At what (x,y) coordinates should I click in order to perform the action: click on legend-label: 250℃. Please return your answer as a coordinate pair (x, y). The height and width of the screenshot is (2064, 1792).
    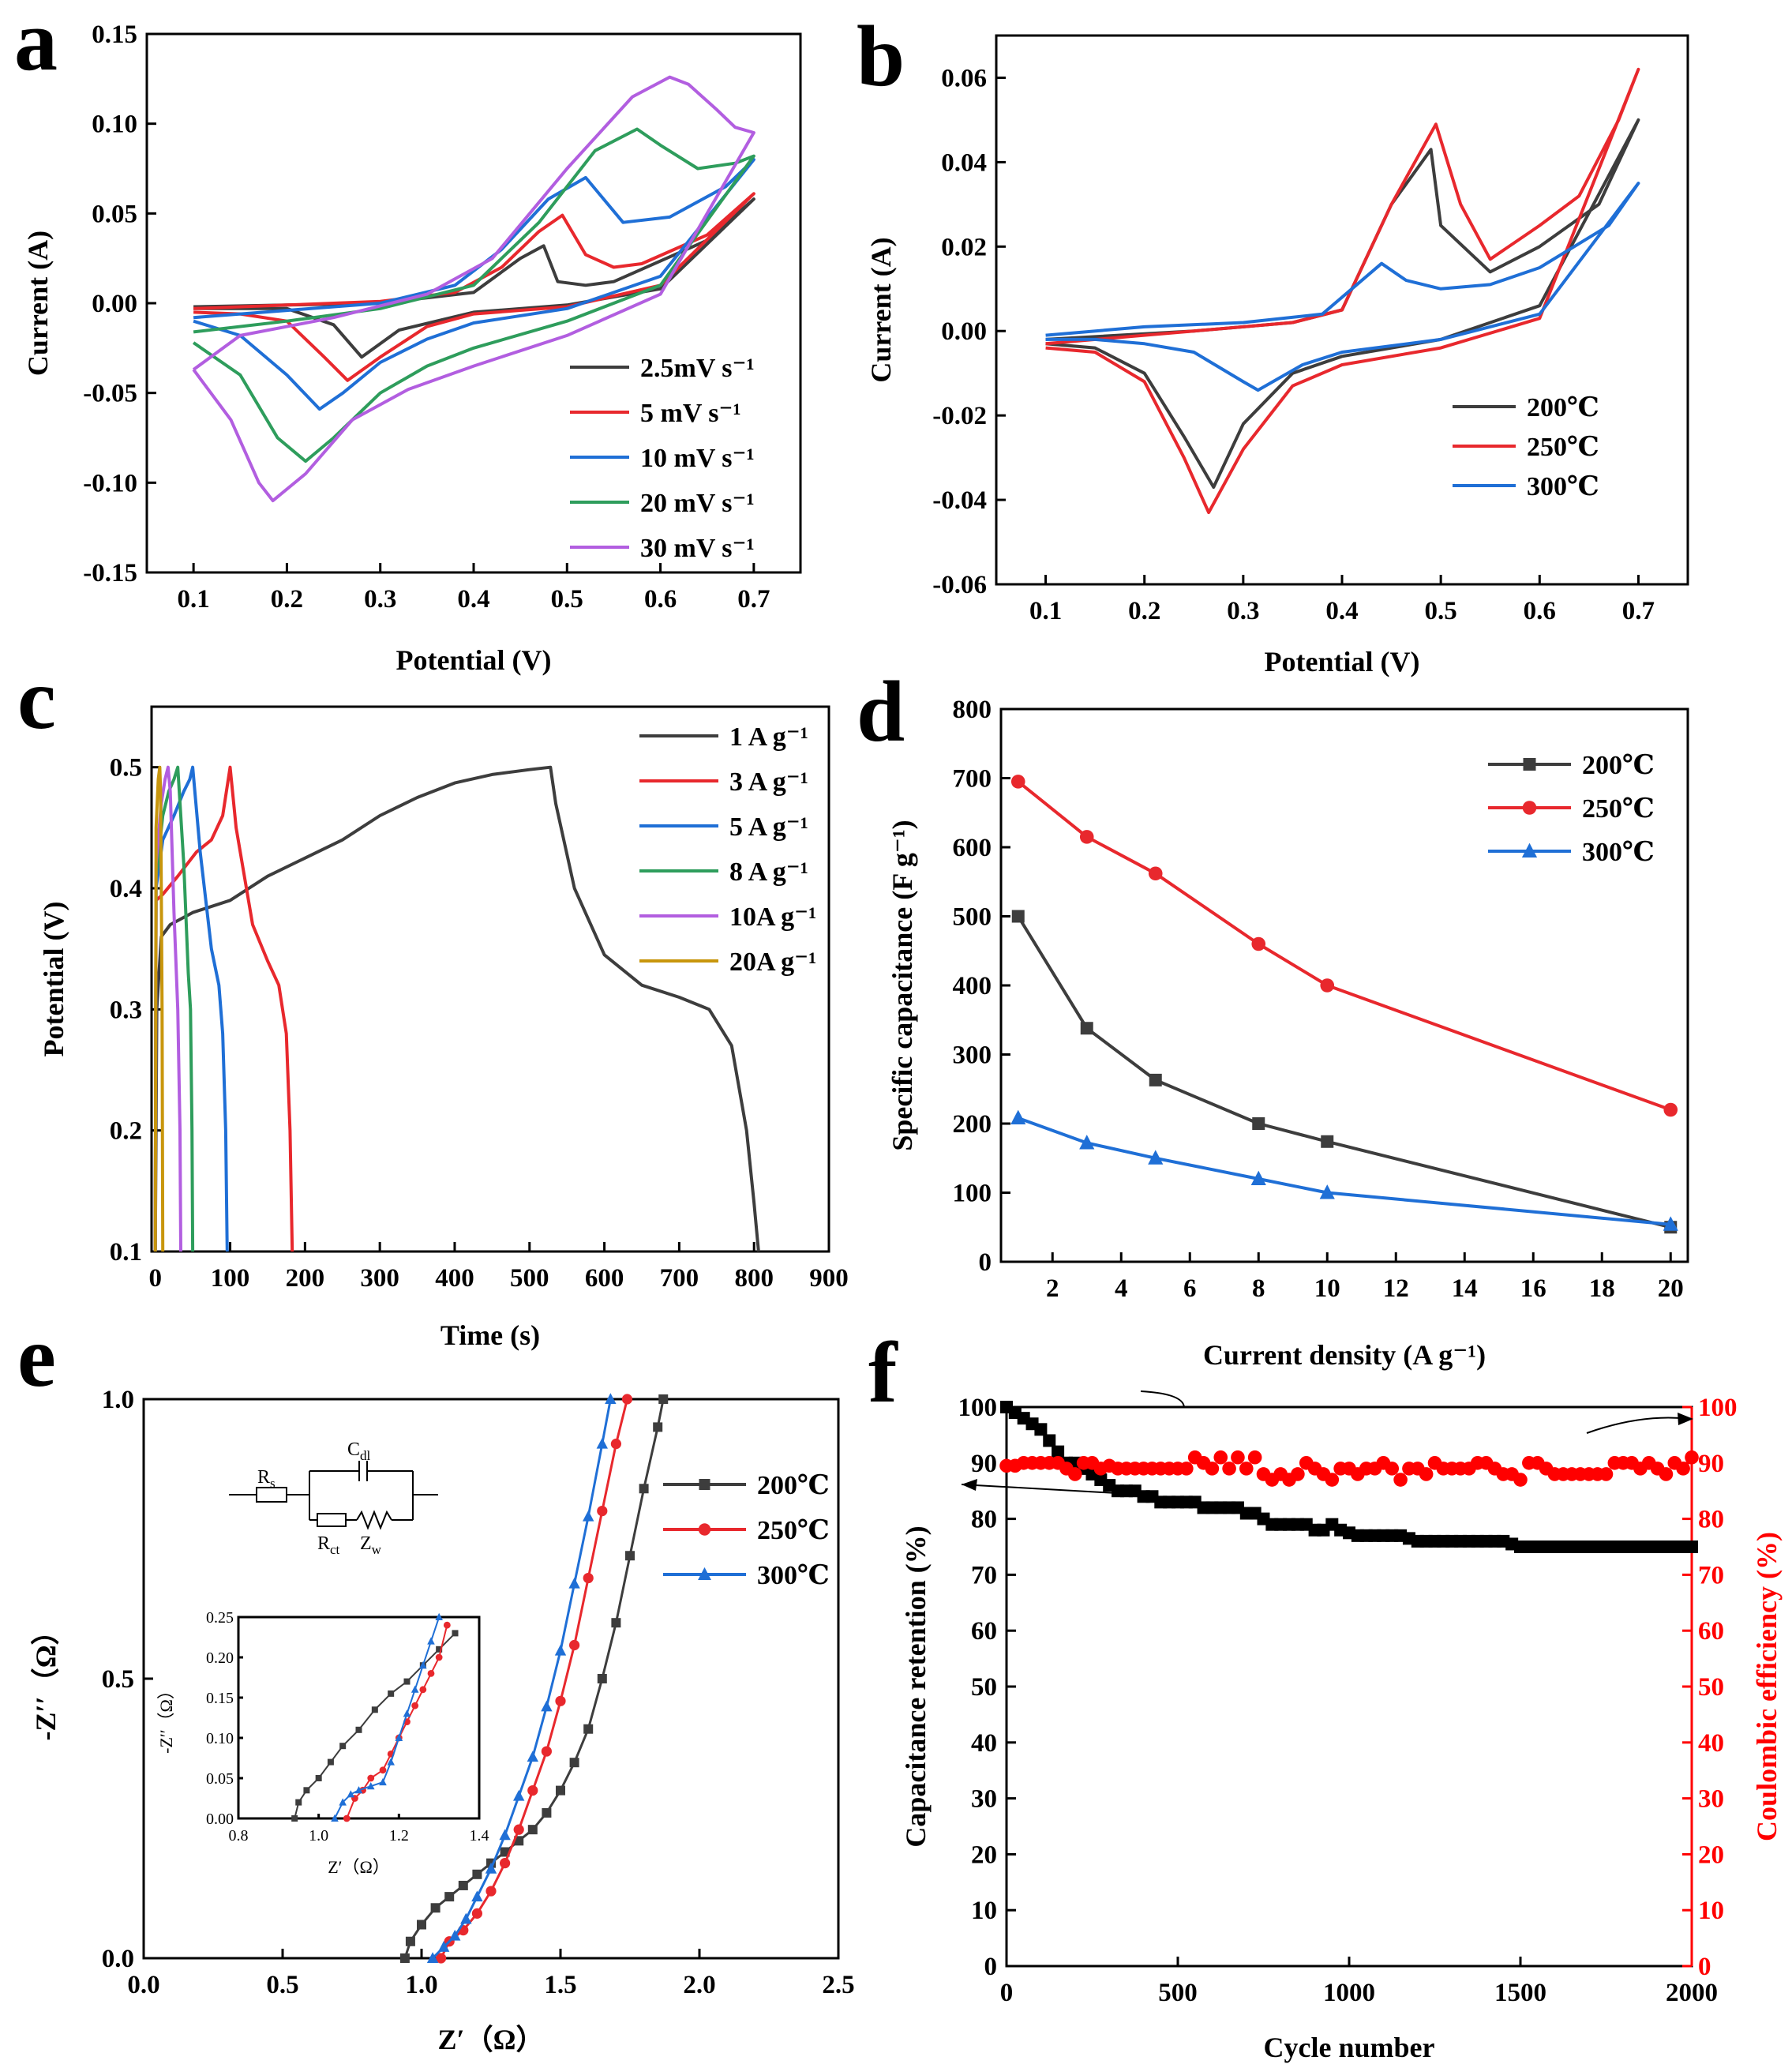
    Looking at the image, I should click on (793, 1530).